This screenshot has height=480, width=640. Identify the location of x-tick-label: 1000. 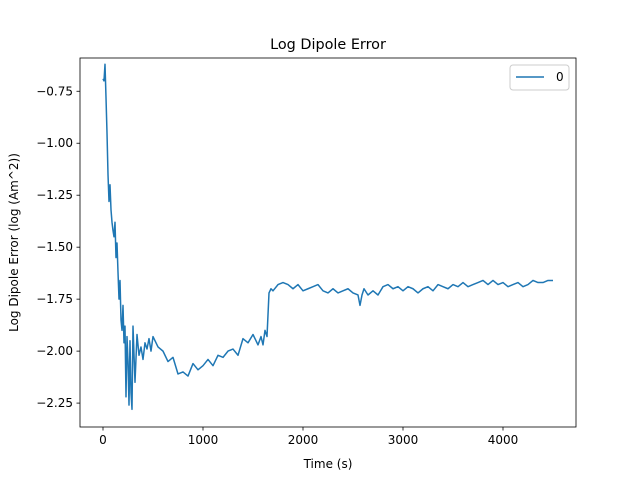
(203, 440).